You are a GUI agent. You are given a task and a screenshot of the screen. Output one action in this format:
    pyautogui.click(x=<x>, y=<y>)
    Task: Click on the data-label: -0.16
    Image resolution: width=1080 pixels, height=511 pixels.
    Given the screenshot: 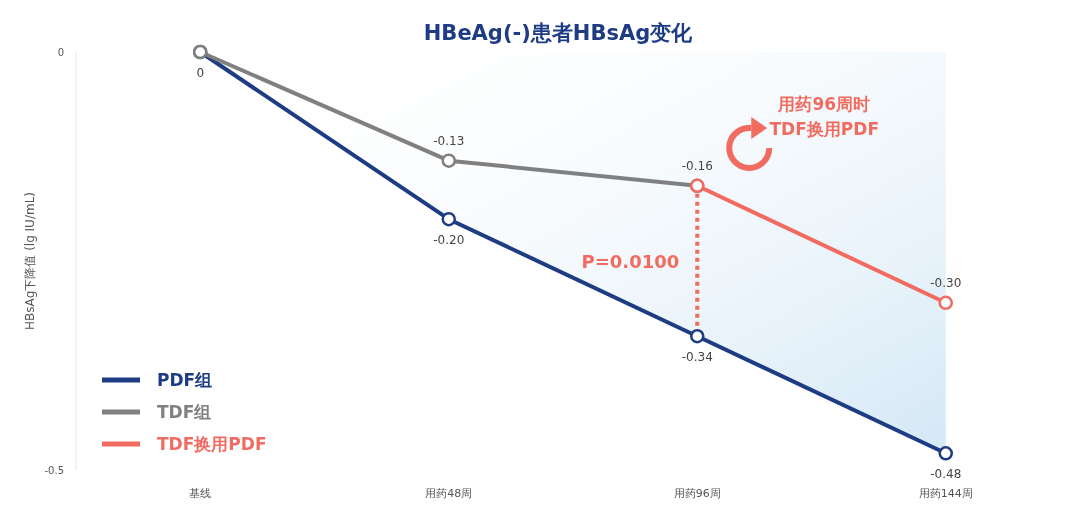 What is the action you would take?
    pyautogui.click(x=697, y=165)
    